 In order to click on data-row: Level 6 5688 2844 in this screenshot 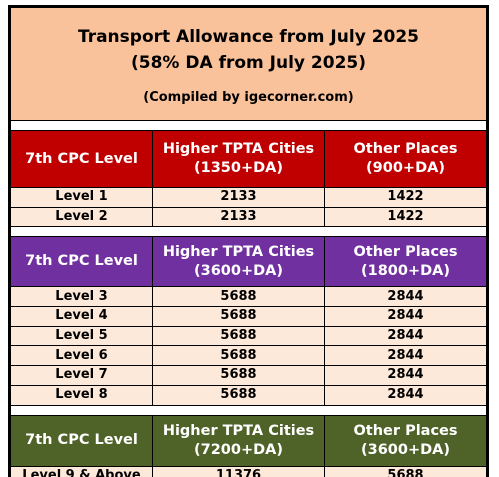, I will do `click(248, 356)`.